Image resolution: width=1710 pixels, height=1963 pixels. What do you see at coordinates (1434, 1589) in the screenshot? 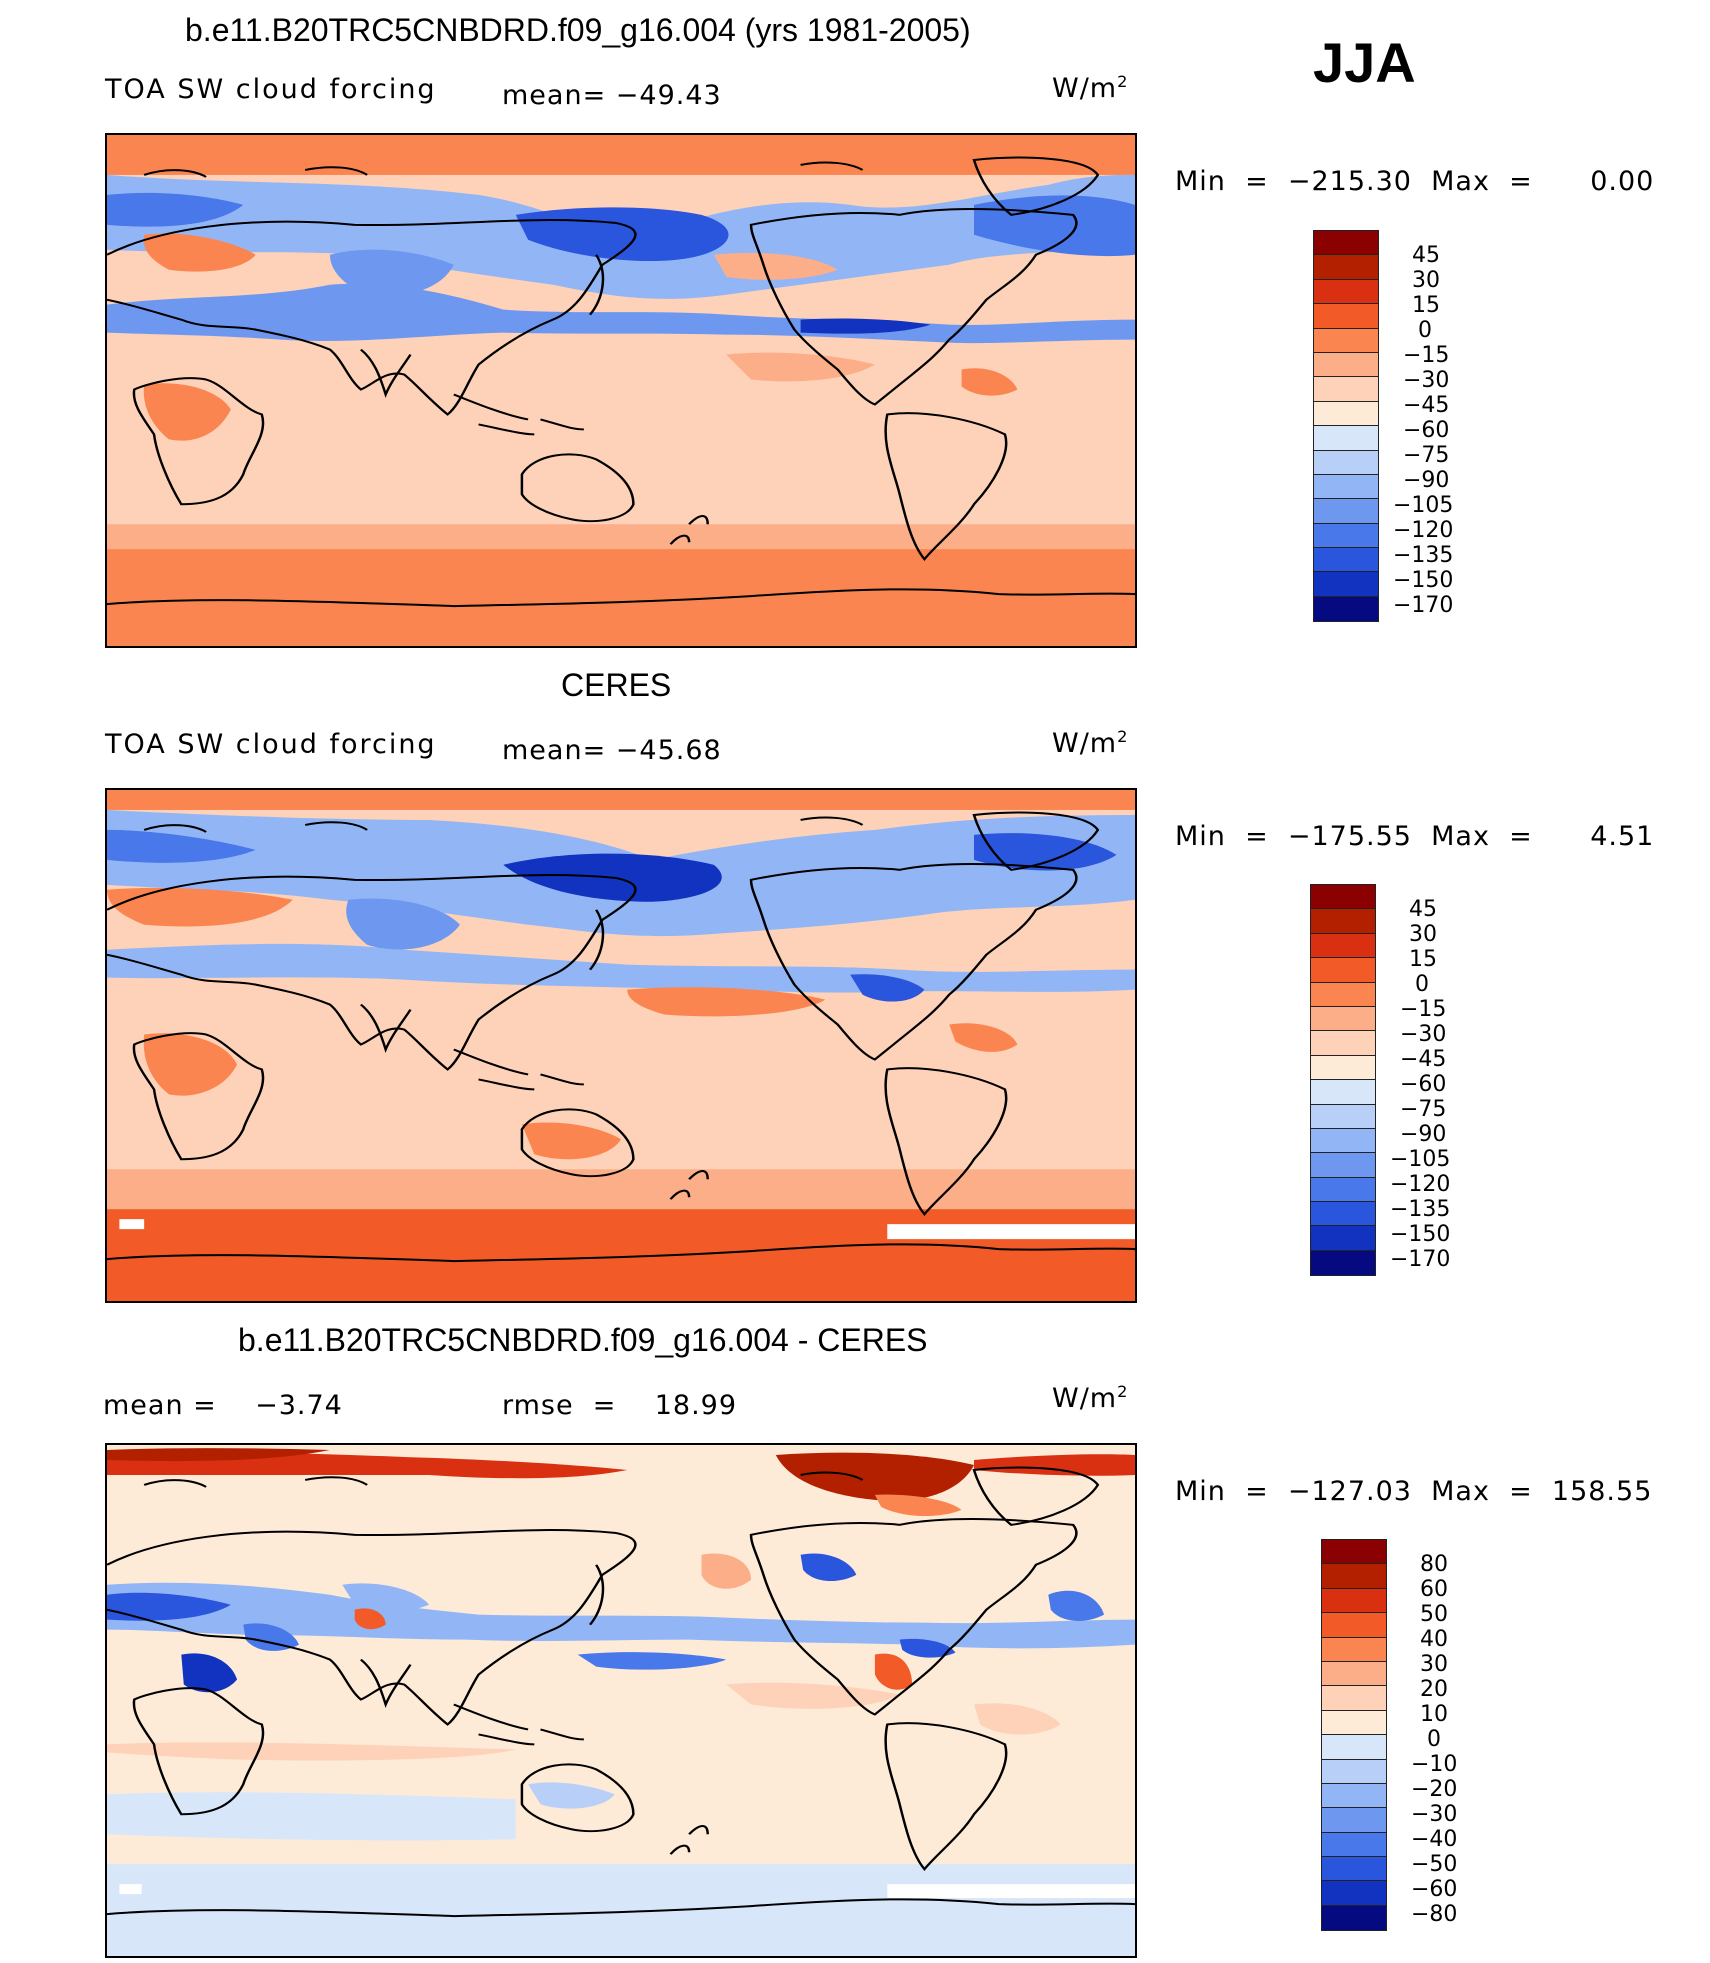
I see `colorbar-label: 60` at bounding box center [1434, 1589].